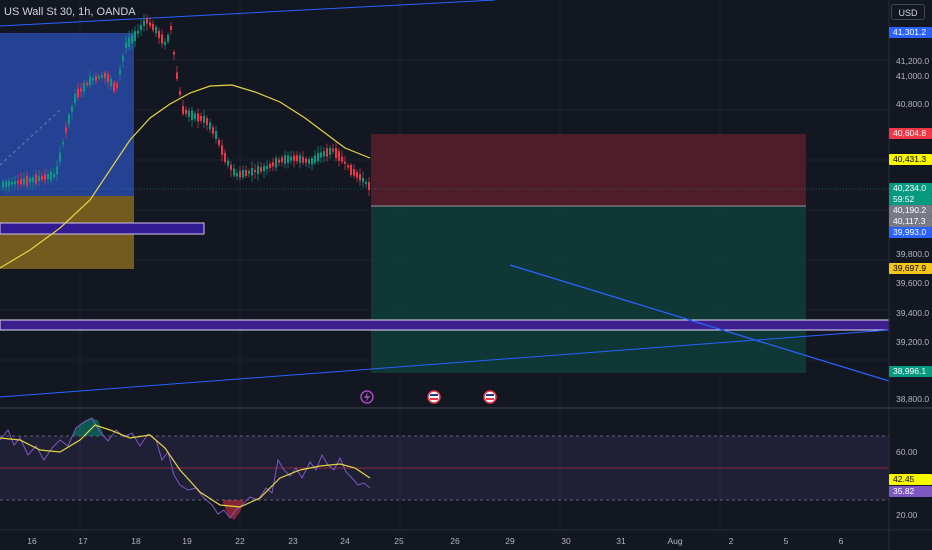 The height and width of the screenshot is (550, 932). Describe the element at coordinates (621, 541) in the screenshot. I see `time-label: 31` at that location.